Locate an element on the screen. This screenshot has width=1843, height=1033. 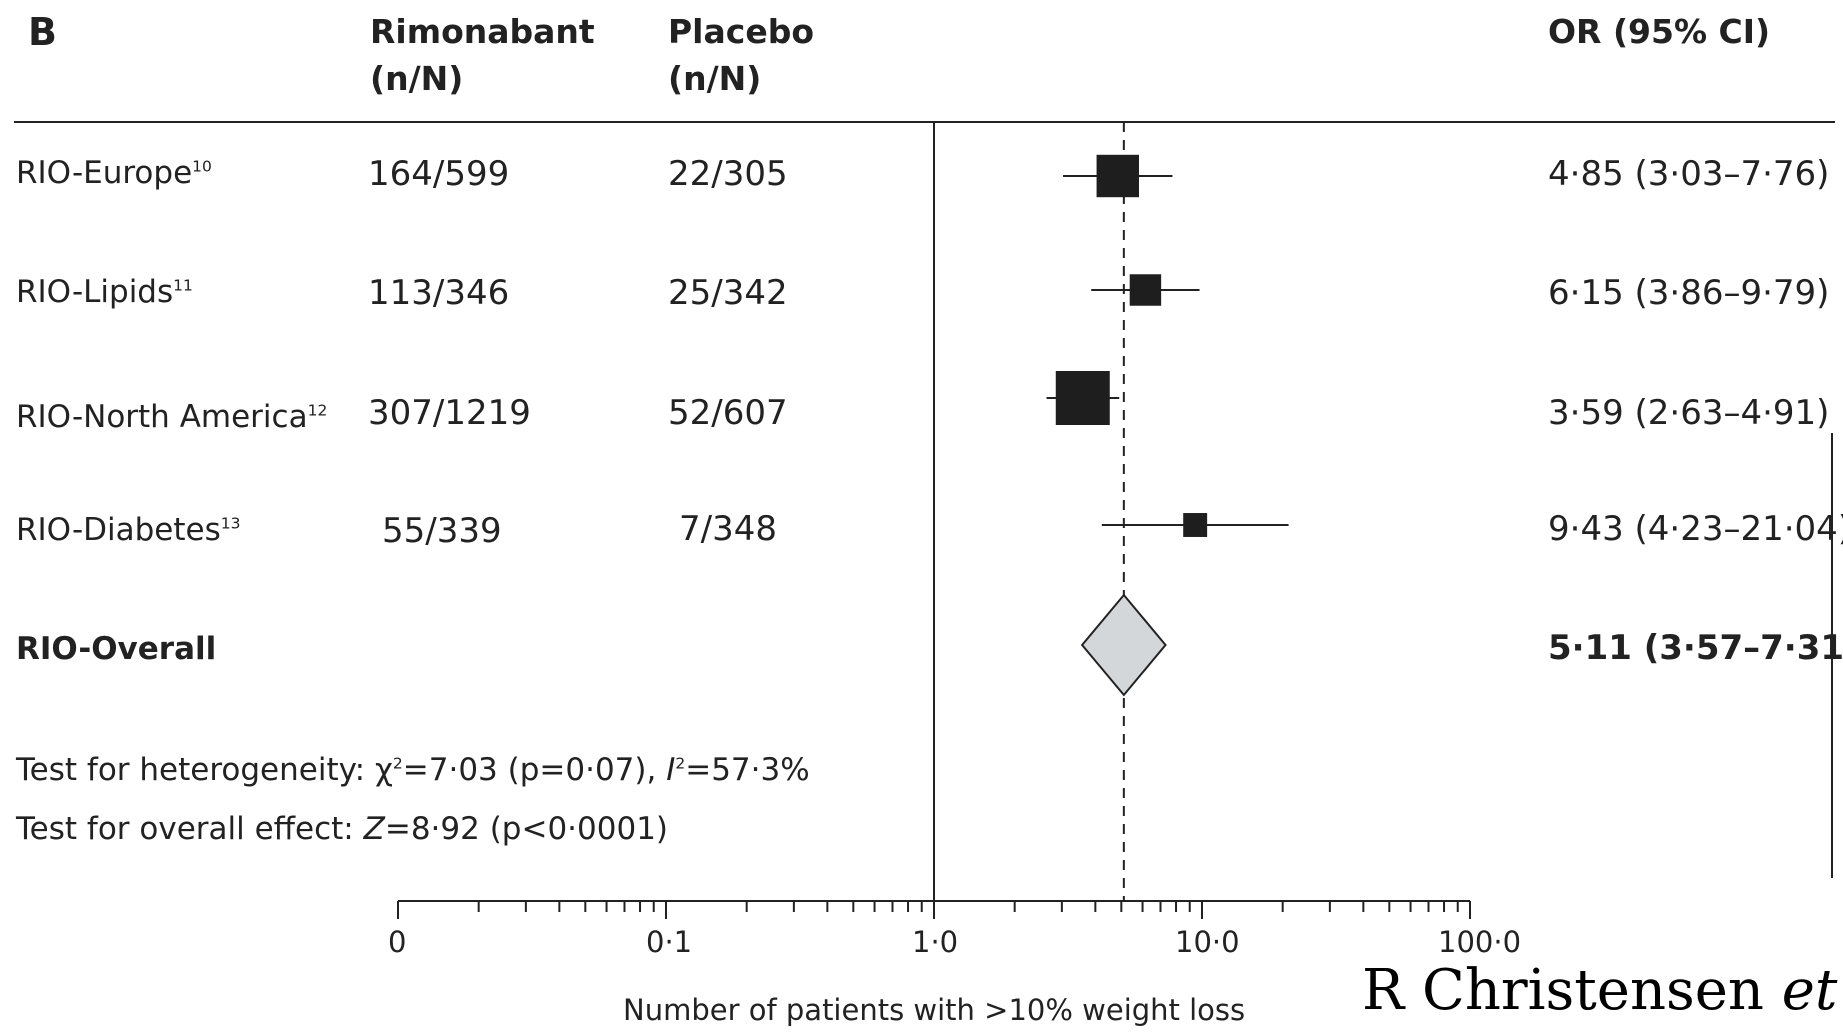
overall-or-value: 5·11 (3·57–7·31) is located at coordinates (1695, 648).